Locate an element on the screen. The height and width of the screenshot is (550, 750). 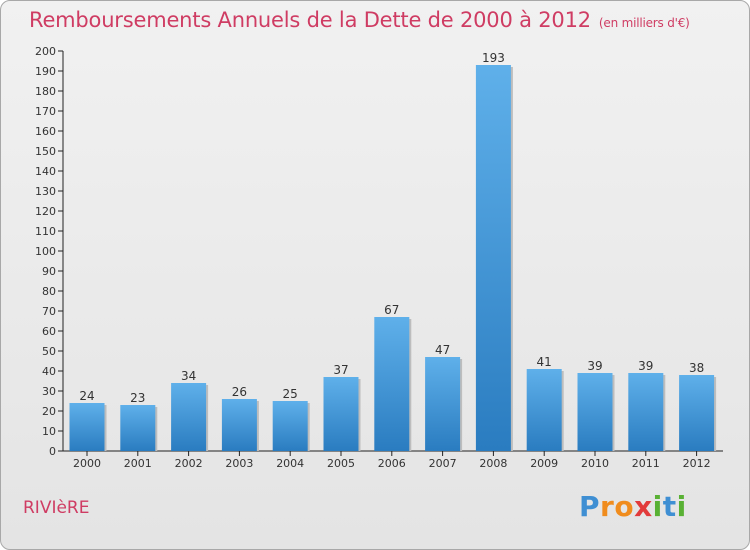
y-tick-label: 200 is located at coordinates (45, 51).